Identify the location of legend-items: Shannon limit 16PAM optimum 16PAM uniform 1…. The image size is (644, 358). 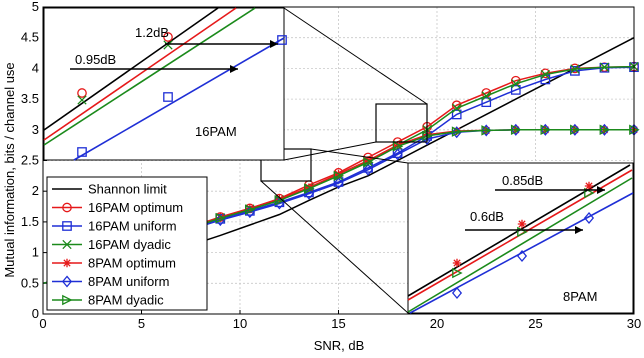
(117, 245).